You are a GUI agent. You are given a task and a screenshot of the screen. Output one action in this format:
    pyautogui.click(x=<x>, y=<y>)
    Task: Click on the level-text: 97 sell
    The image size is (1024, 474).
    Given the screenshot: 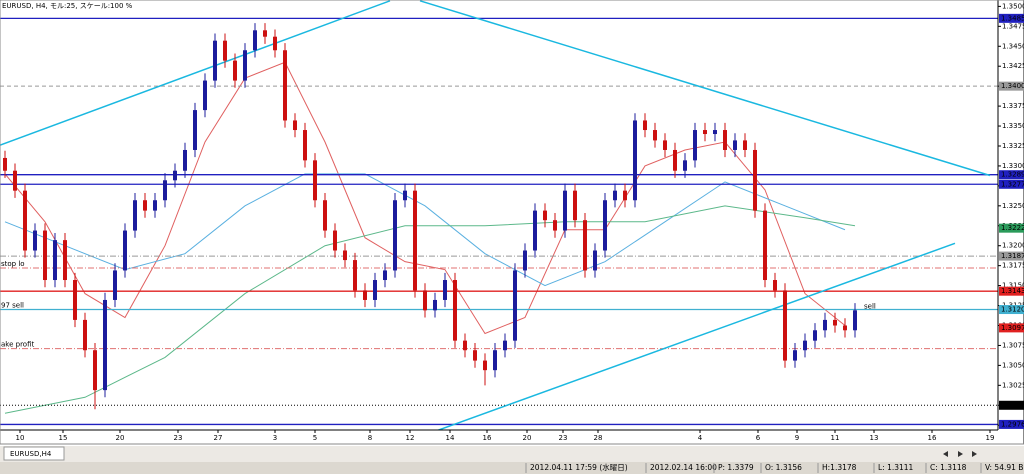 What is the action you would take?
    pyautogui.click(x=12, y=306)
    